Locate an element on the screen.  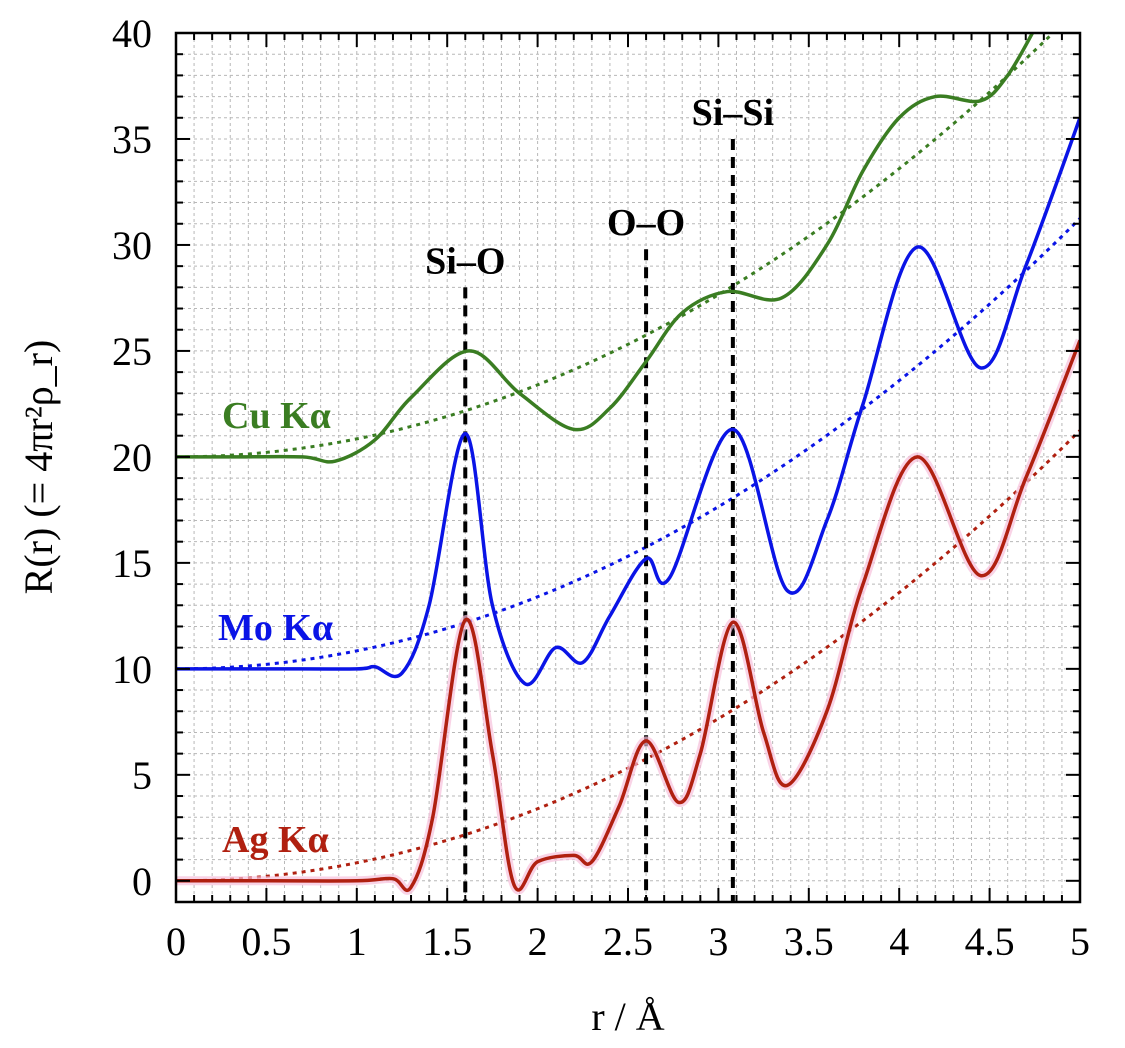
y-tick-label: 30 is located at coordinates (132, 245).